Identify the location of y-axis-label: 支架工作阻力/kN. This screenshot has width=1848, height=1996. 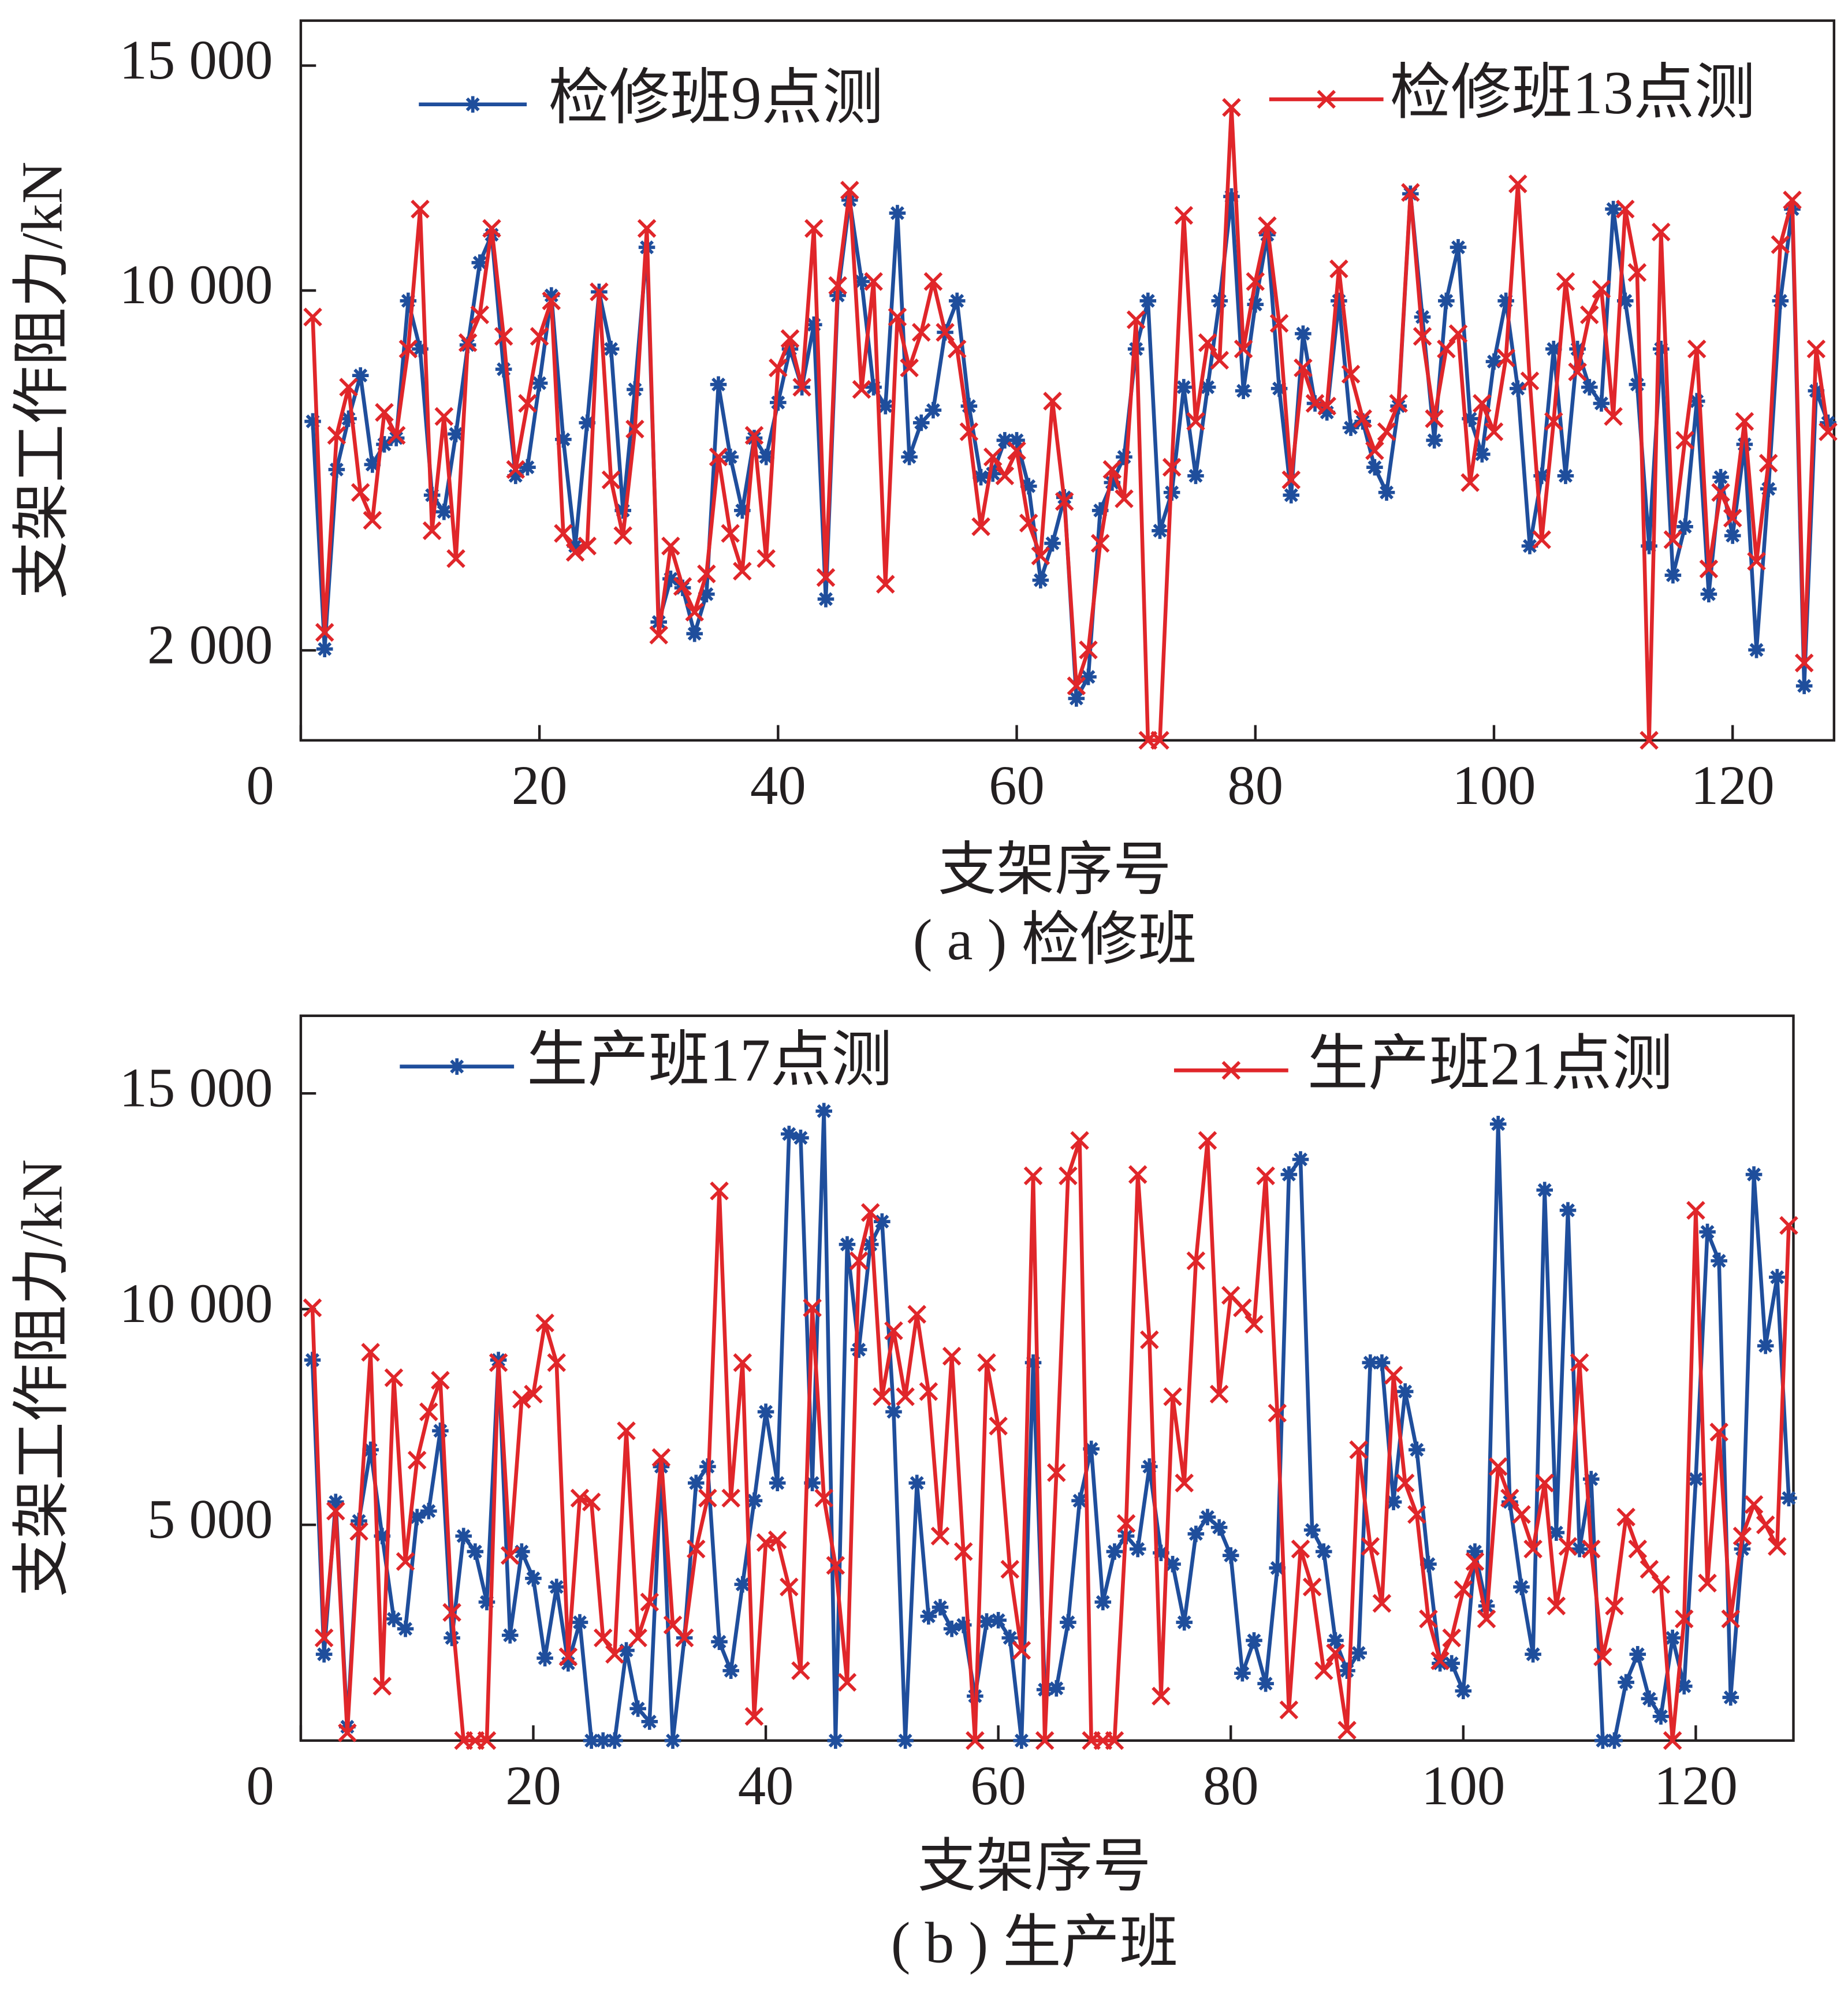
(42, 1378).